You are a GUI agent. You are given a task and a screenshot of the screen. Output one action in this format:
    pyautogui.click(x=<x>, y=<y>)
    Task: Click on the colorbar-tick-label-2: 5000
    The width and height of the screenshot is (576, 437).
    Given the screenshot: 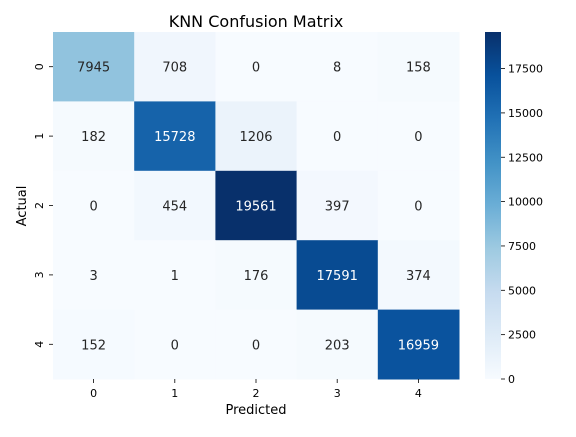 What is the action you would take?
    pyautogui.click(x=522, y=290)
    